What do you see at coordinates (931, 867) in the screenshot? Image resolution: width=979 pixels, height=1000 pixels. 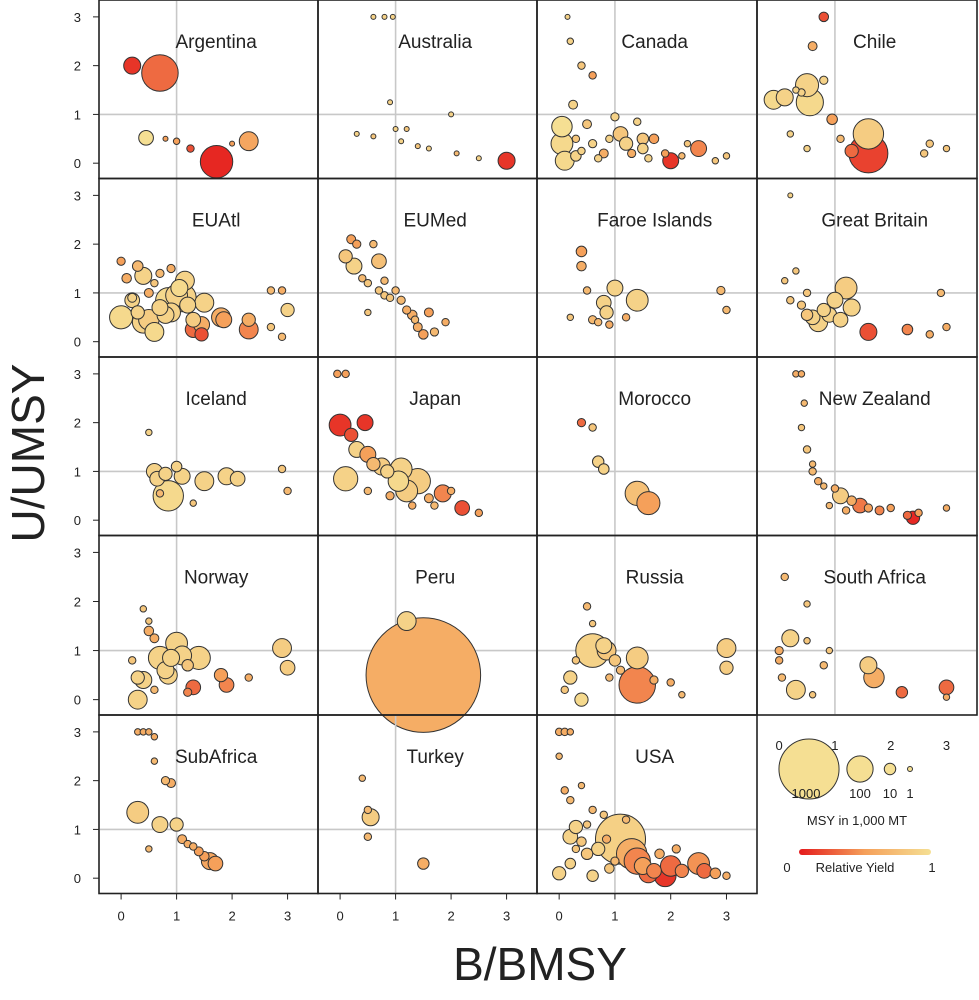 I see `legend-color-max-label: 1` at bounding box center [931, 867].